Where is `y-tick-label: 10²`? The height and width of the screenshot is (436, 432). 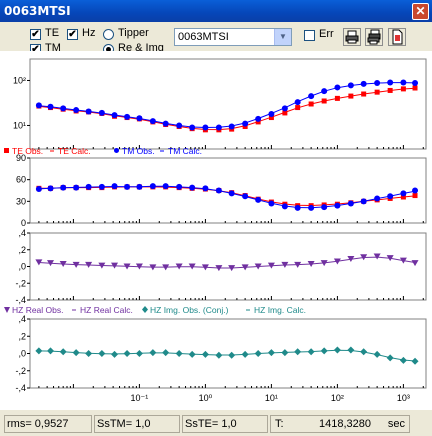 y-tick-label: 10² is located at coordinates (19, 80).